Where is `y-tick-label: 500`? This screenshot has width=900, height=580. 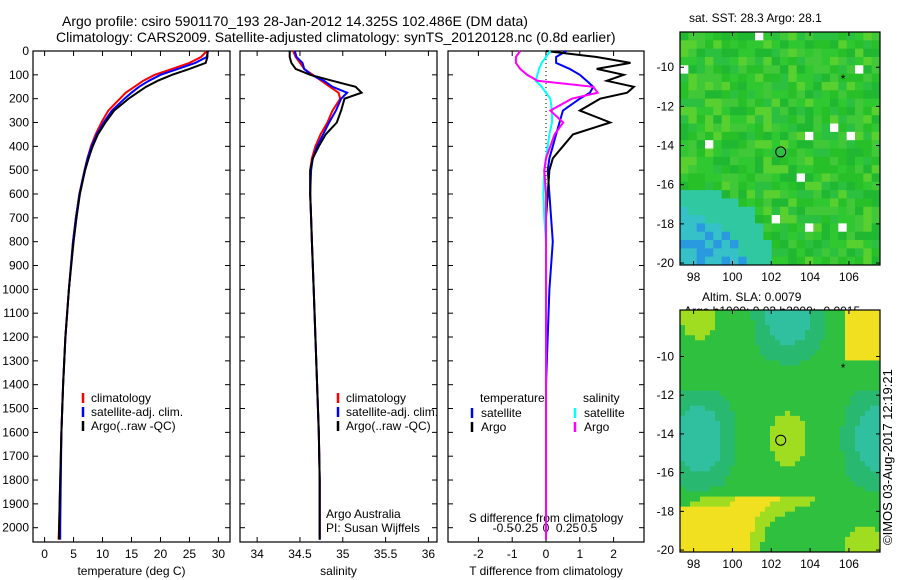
y-tick-label: 500 is located at coordinates (19, 170).